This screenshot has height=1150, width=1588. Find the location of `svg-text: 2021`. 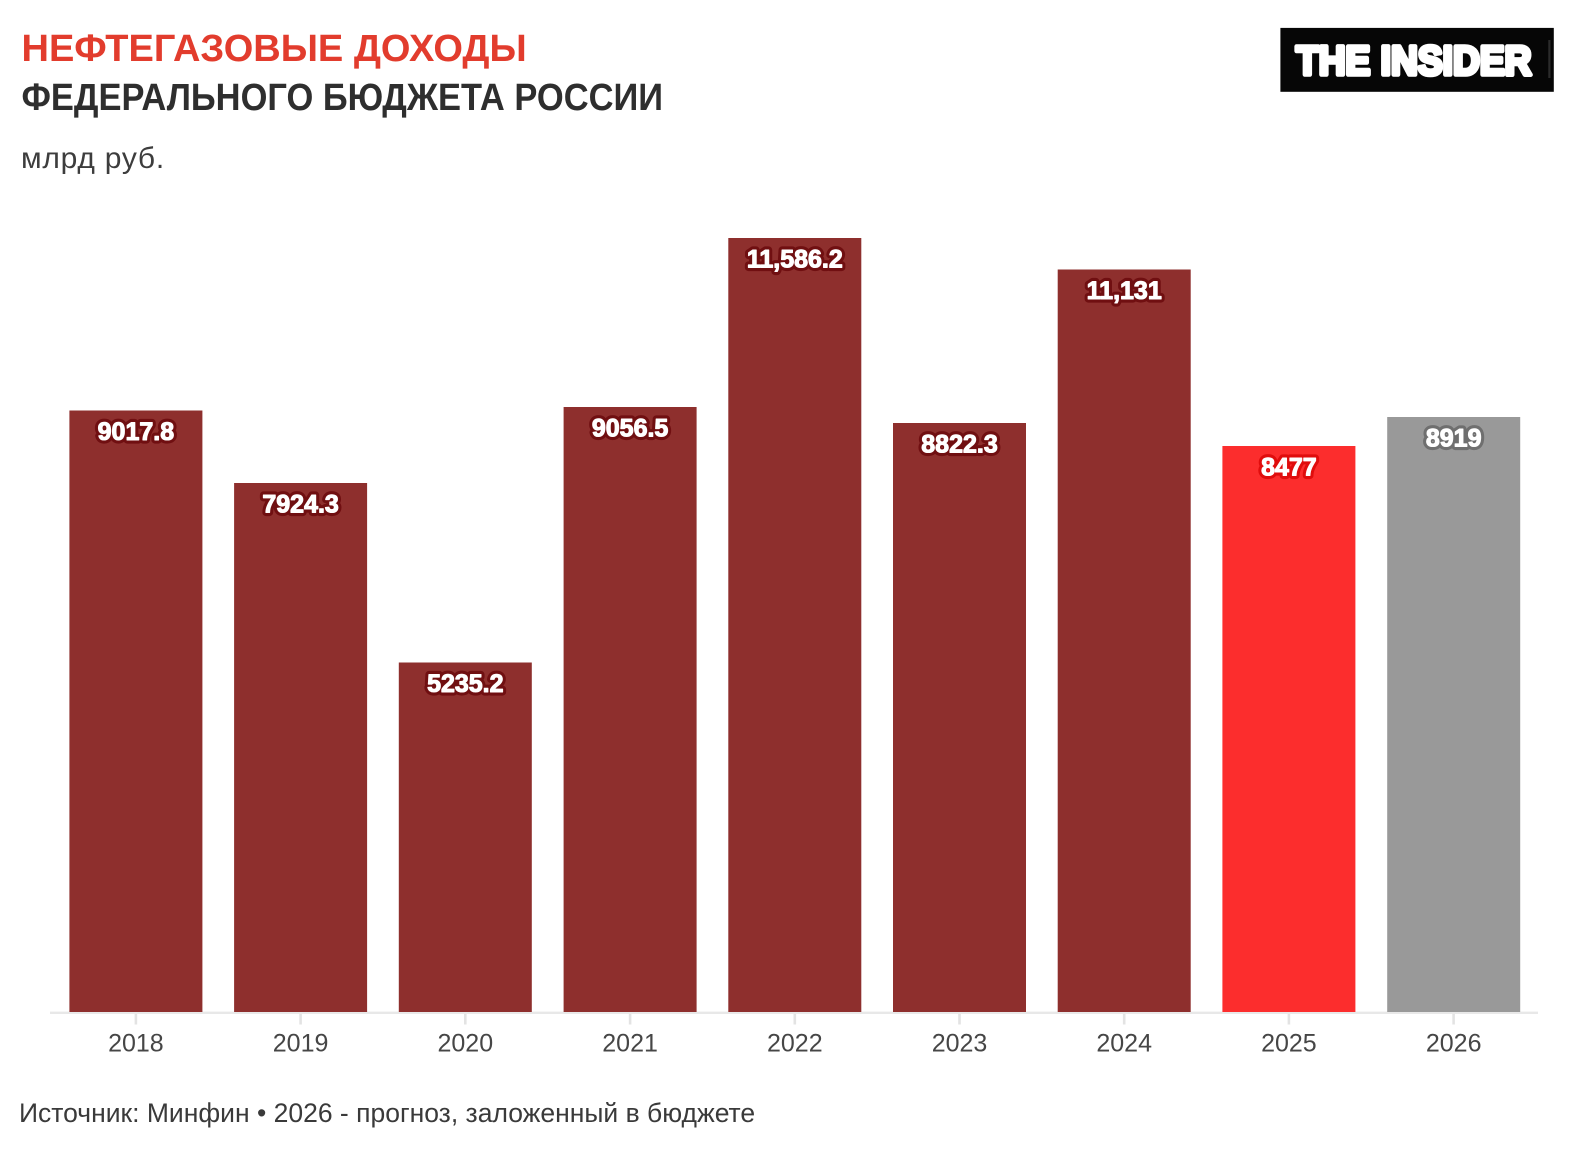

svg-text: 2021 is located at coordinates (630, 1044).